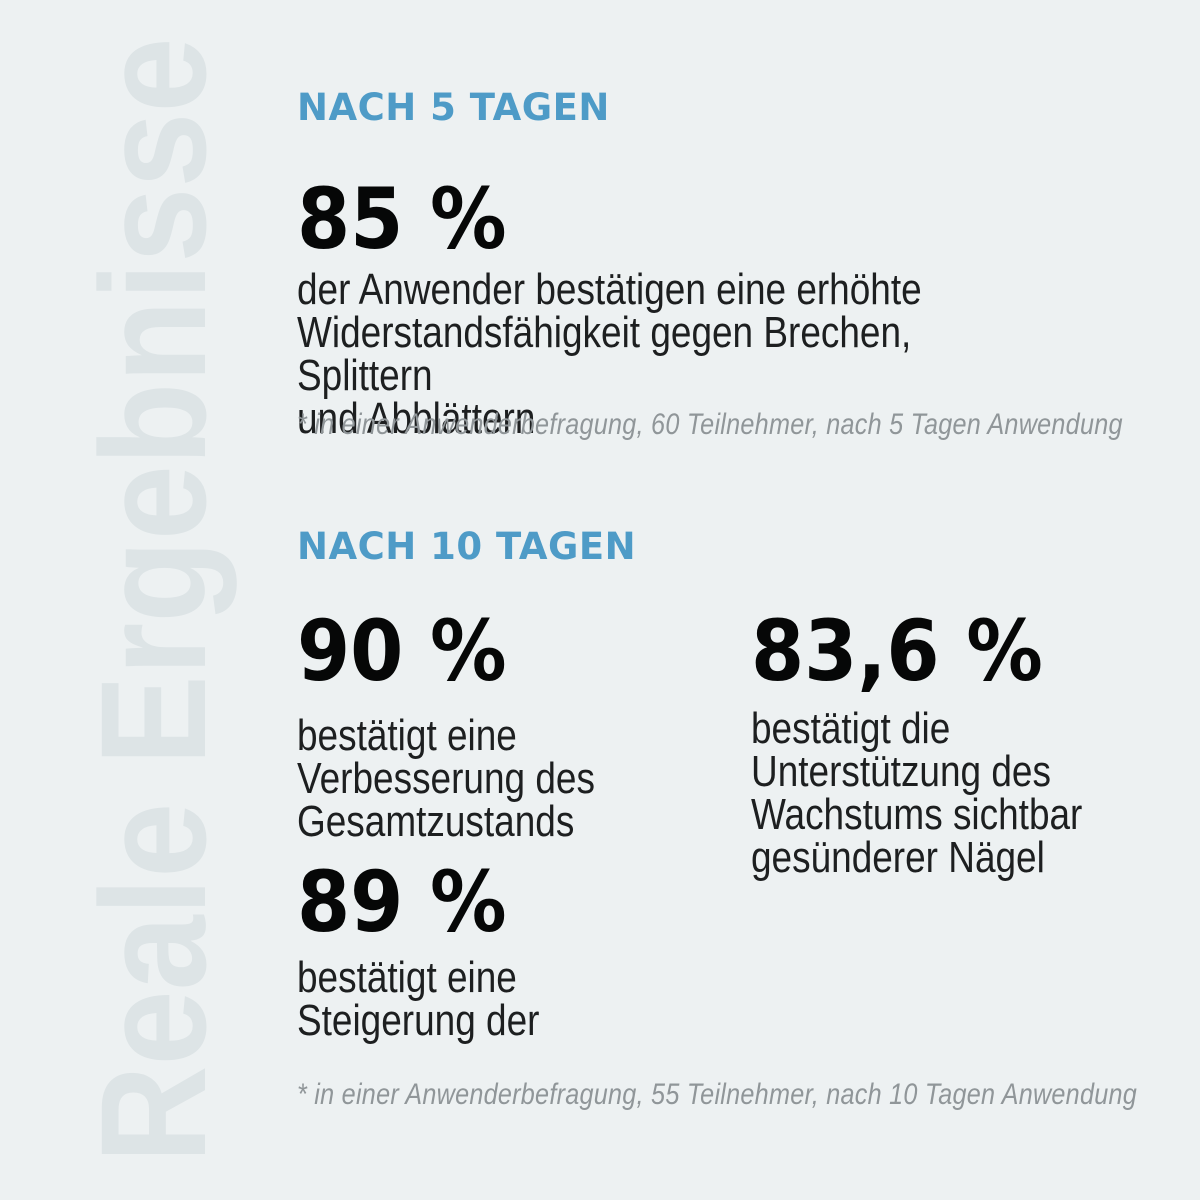 Image resolution: width=1200 pixels, height=1200 pixels. I want to click on stat-description-89-percent: bestätigt eine Steigerung der, so click(418, 999).